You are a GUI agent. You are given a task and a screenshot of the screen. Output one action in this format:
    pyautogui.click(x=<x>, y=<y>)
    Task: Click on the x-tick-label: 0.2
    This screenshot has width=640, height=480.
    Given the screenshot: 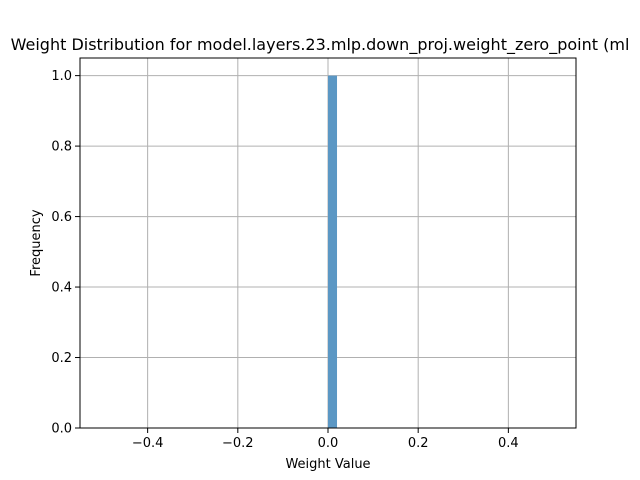 What is the action you would take?
    pyautogui.click(x=418, y=443)
    